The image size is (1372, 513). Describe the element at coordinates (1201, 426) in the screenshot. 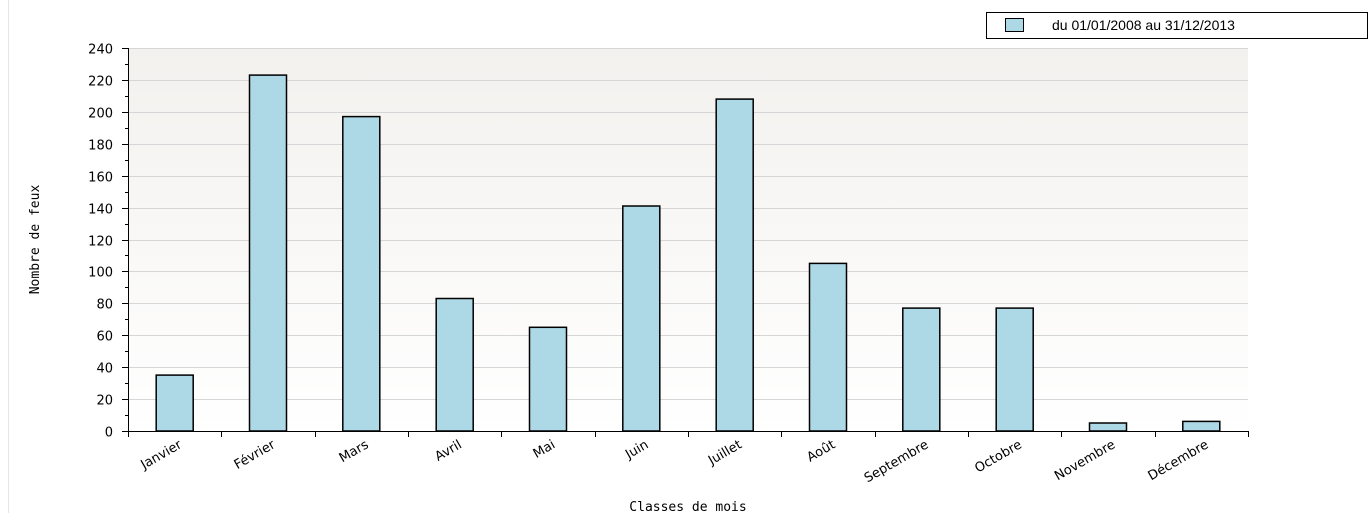

I see `bar-décembre` at that location.